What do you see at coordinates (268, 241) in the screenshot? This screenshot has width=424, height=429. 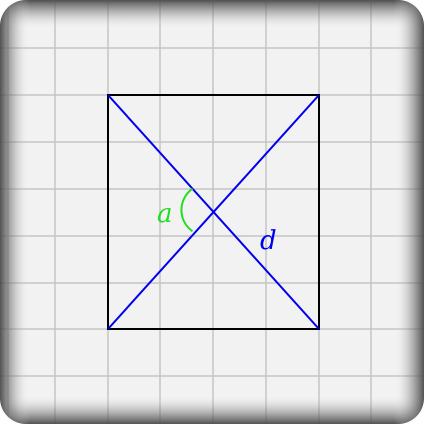 I see `diagonal-label: d` at bounding box center [268, 241].